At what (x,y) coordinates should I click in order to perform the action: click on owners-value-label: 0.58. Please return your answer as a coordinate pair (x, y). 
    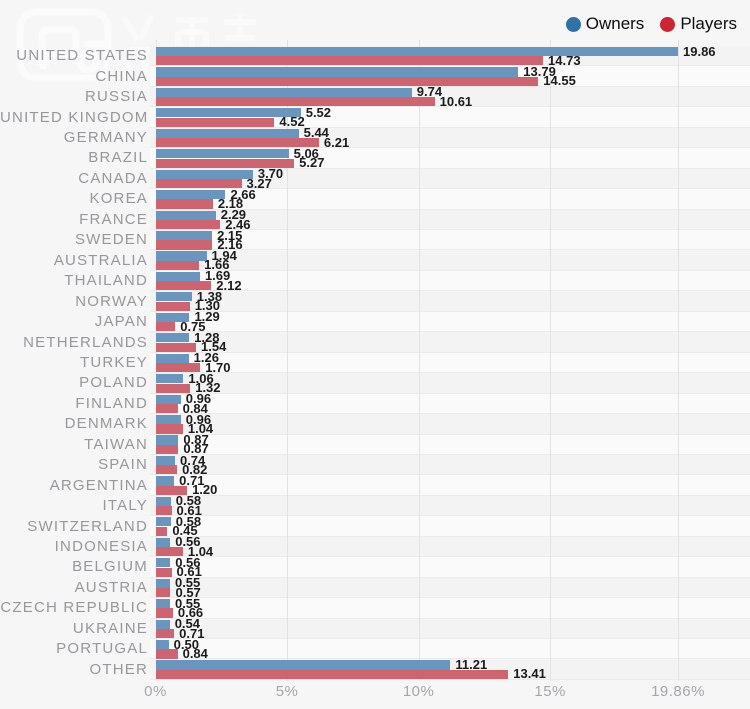
    Looking at the image, I should click on (188, 501).